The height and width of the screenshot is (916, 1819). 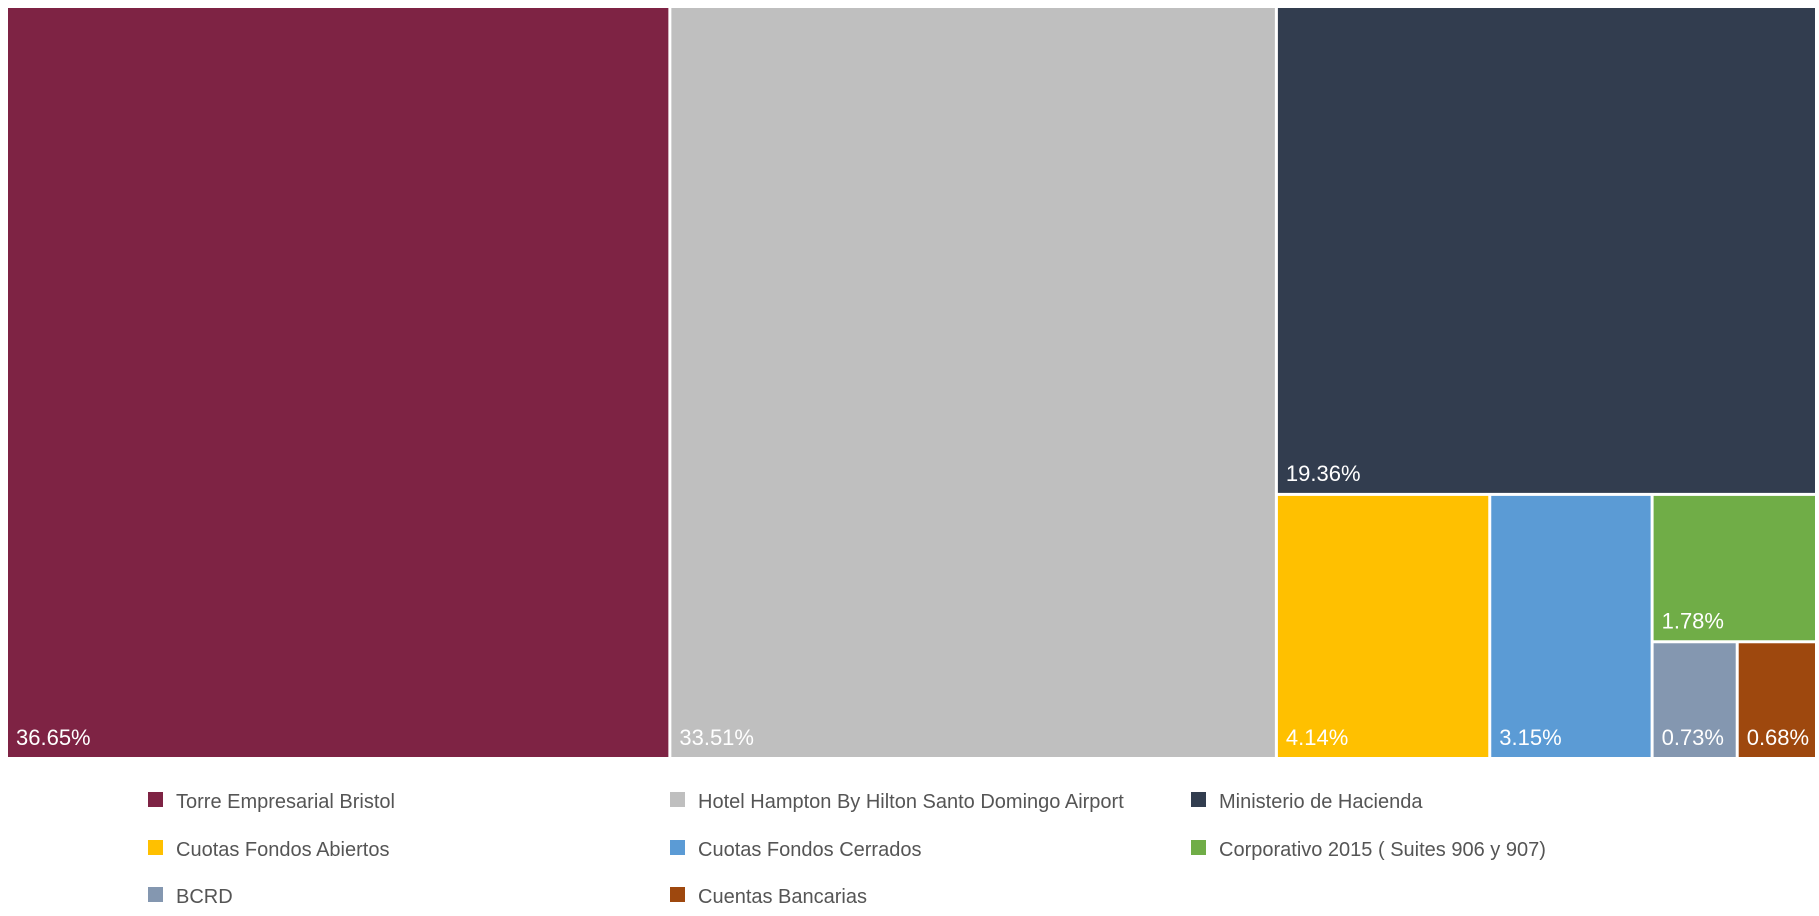 What do you see at coordinates (1382, 850) in the screenshot?
I see `legend-label: Corporativo 2015 ( Suites 906 y 907)` at bounding box center [1382, 850].